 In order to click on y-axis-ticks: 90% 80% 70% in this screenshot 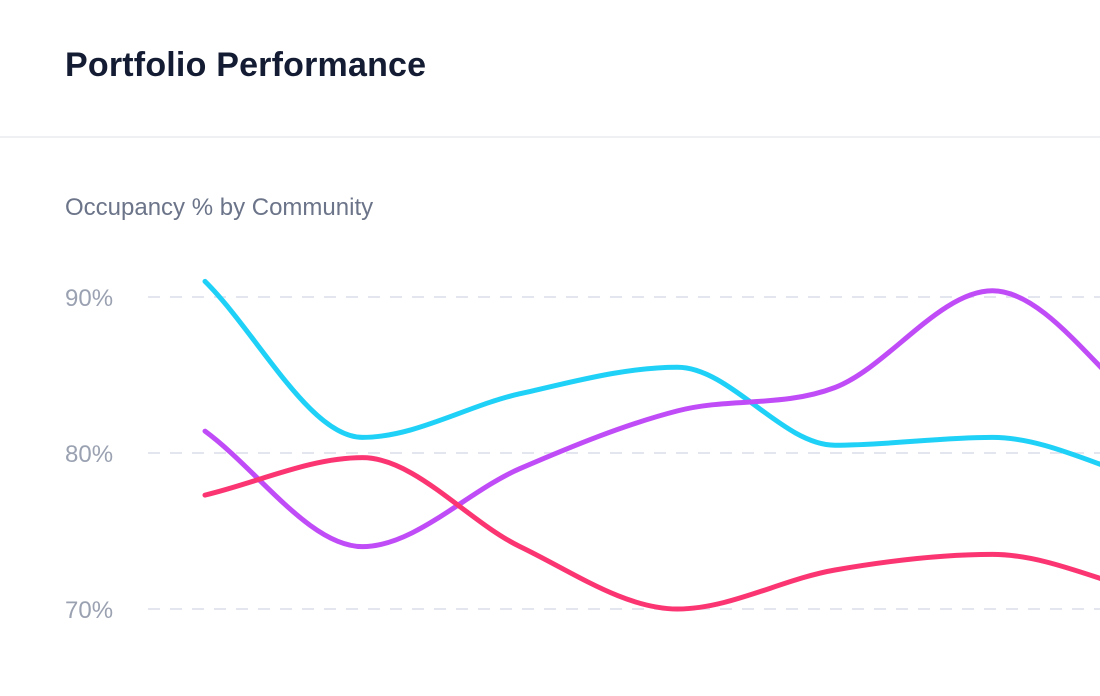, I will do `click(89, 454)`.